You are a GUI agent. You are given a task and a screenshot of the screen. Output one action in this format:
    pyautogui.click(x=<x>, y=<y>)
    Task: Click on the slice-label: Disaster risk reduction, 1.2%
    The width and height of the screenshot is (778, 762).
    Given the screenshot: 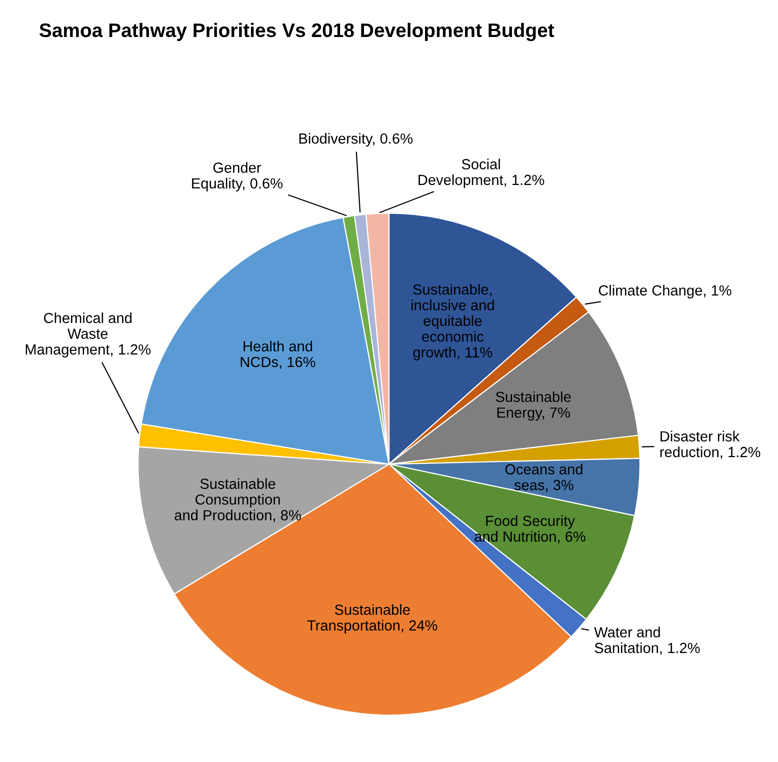 What is the action you would take?
    pyautogui.click(x=710, y=444)
    